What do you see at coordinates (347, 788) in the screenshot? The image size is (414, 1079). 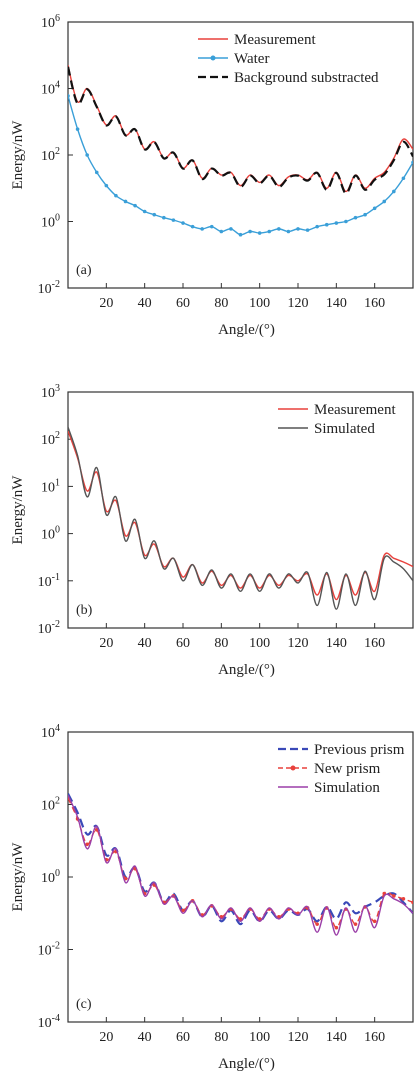 I see `legend-label: Simulation` at bounding box center [347, 788].